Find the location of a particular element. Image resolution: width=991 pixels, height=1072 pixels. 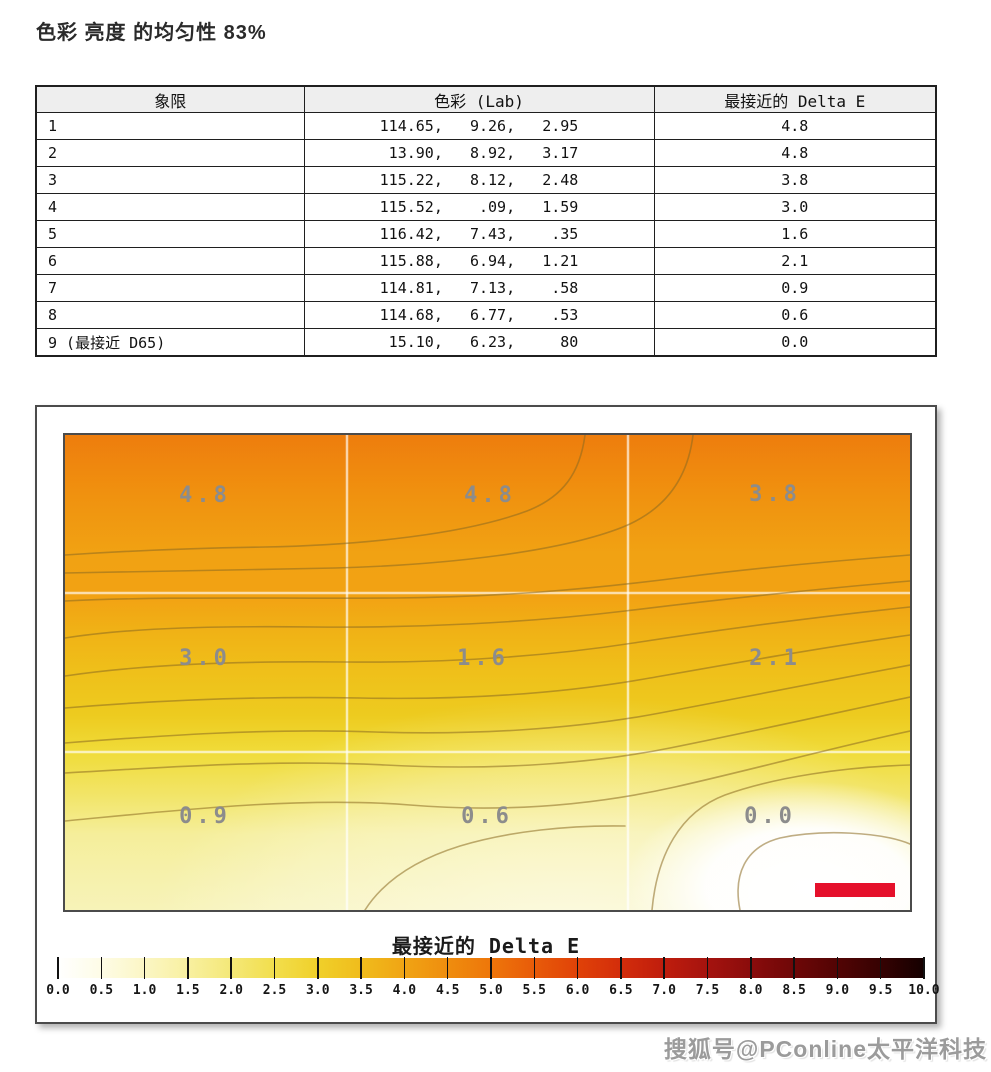

table-row: 4 115.52, .09, 1.59 3.0 is located at coordinates (486, 207).